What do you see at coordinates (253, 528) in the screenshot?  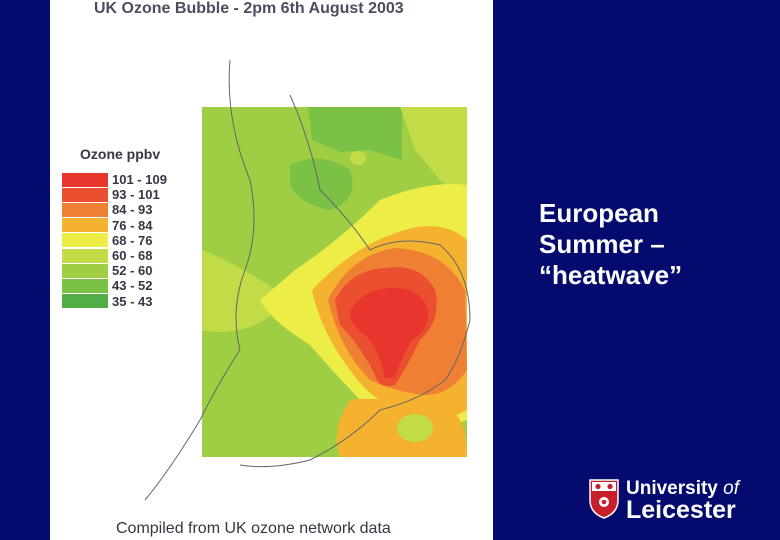 I see `map-caption: Compiled from UK ozone network data` at bounding box center [253, 528].